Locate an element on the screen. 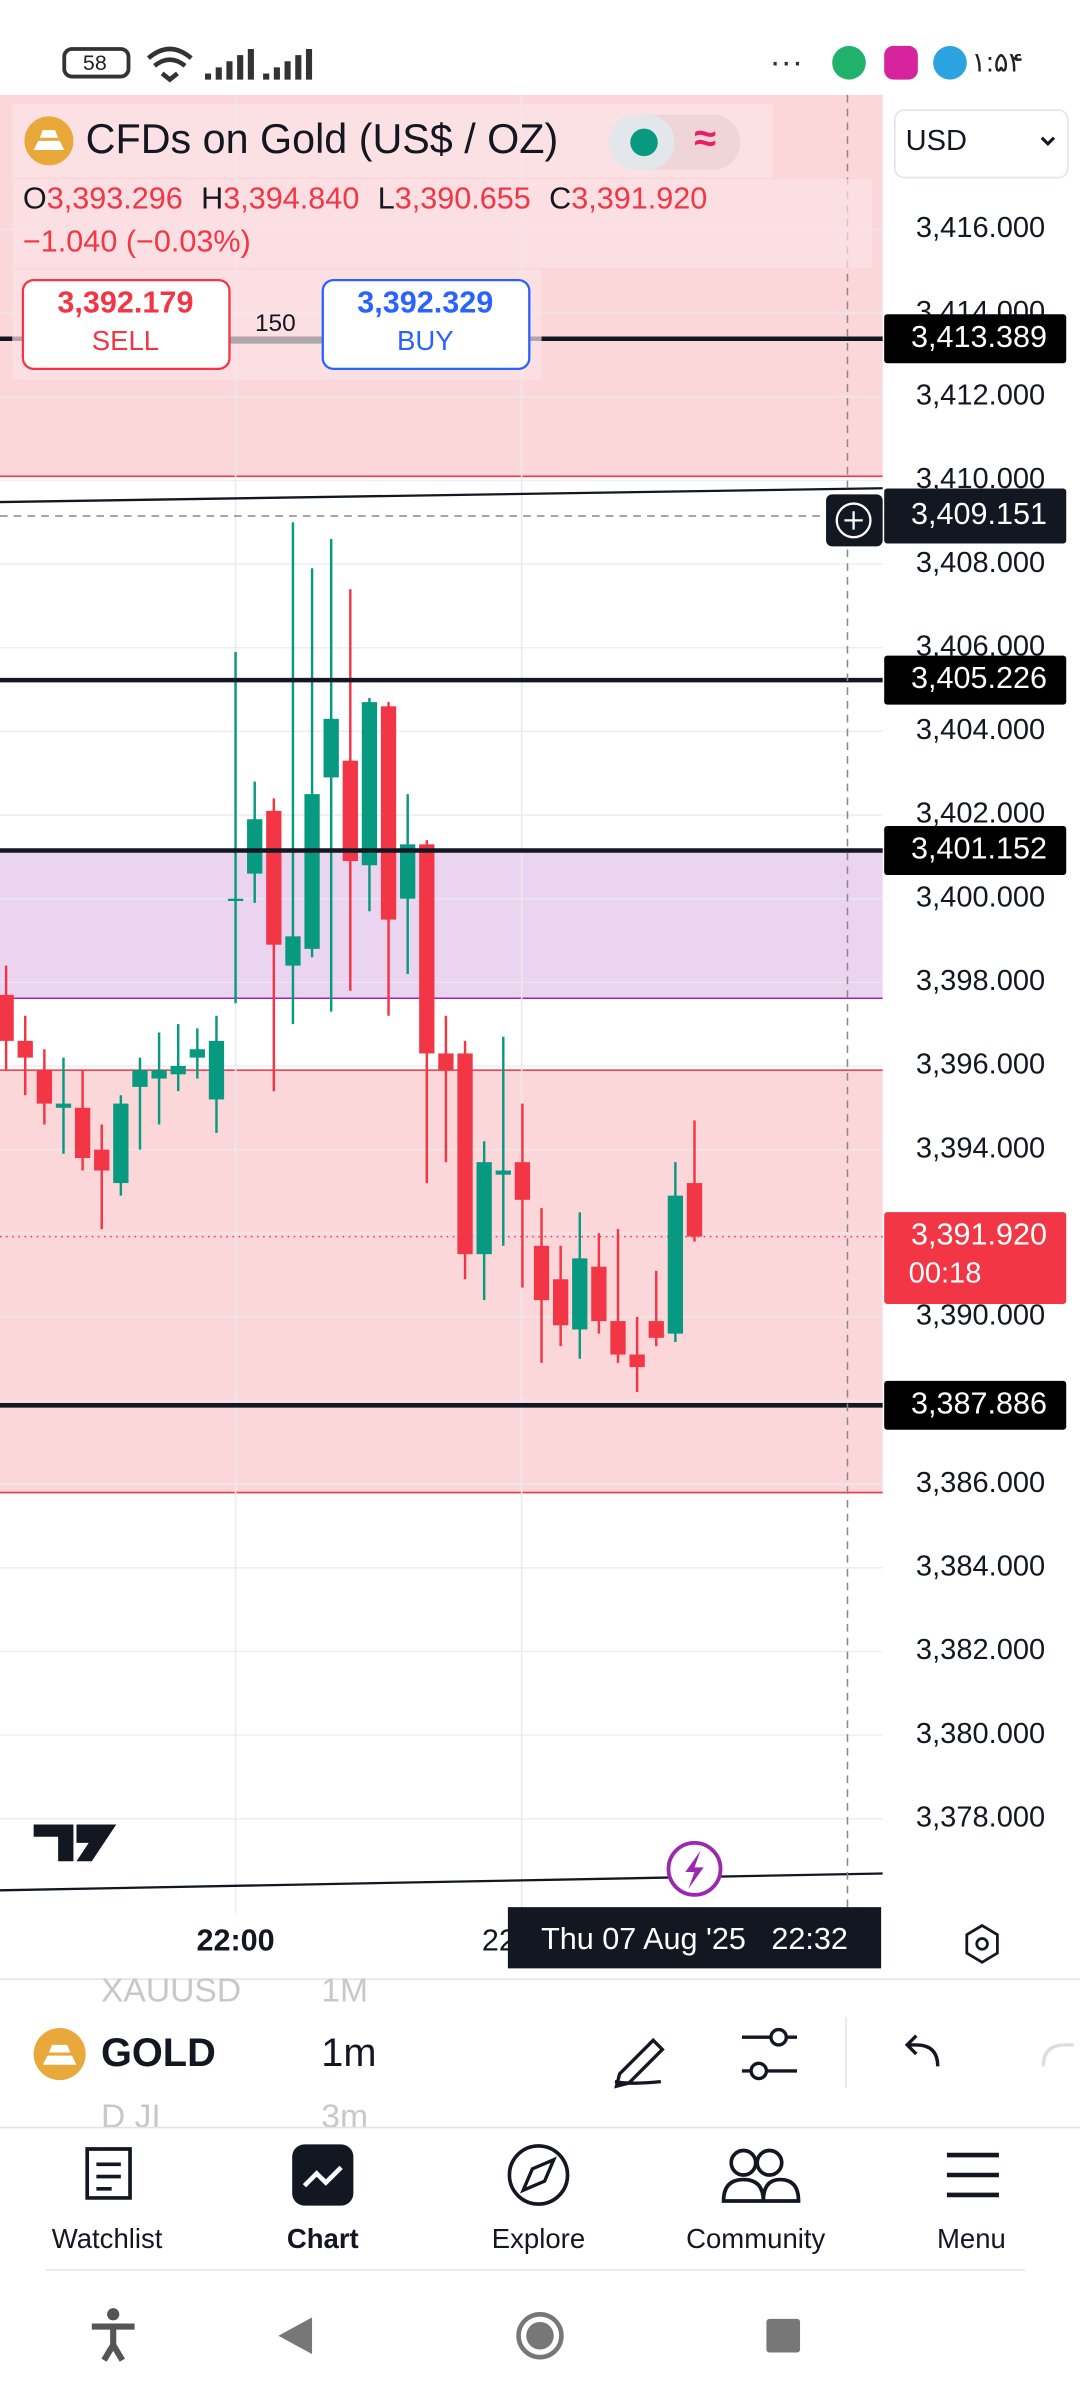 The height and width of the screenshot is (2400, 1080). indicators-tool is located at coordinates (769, 2054).